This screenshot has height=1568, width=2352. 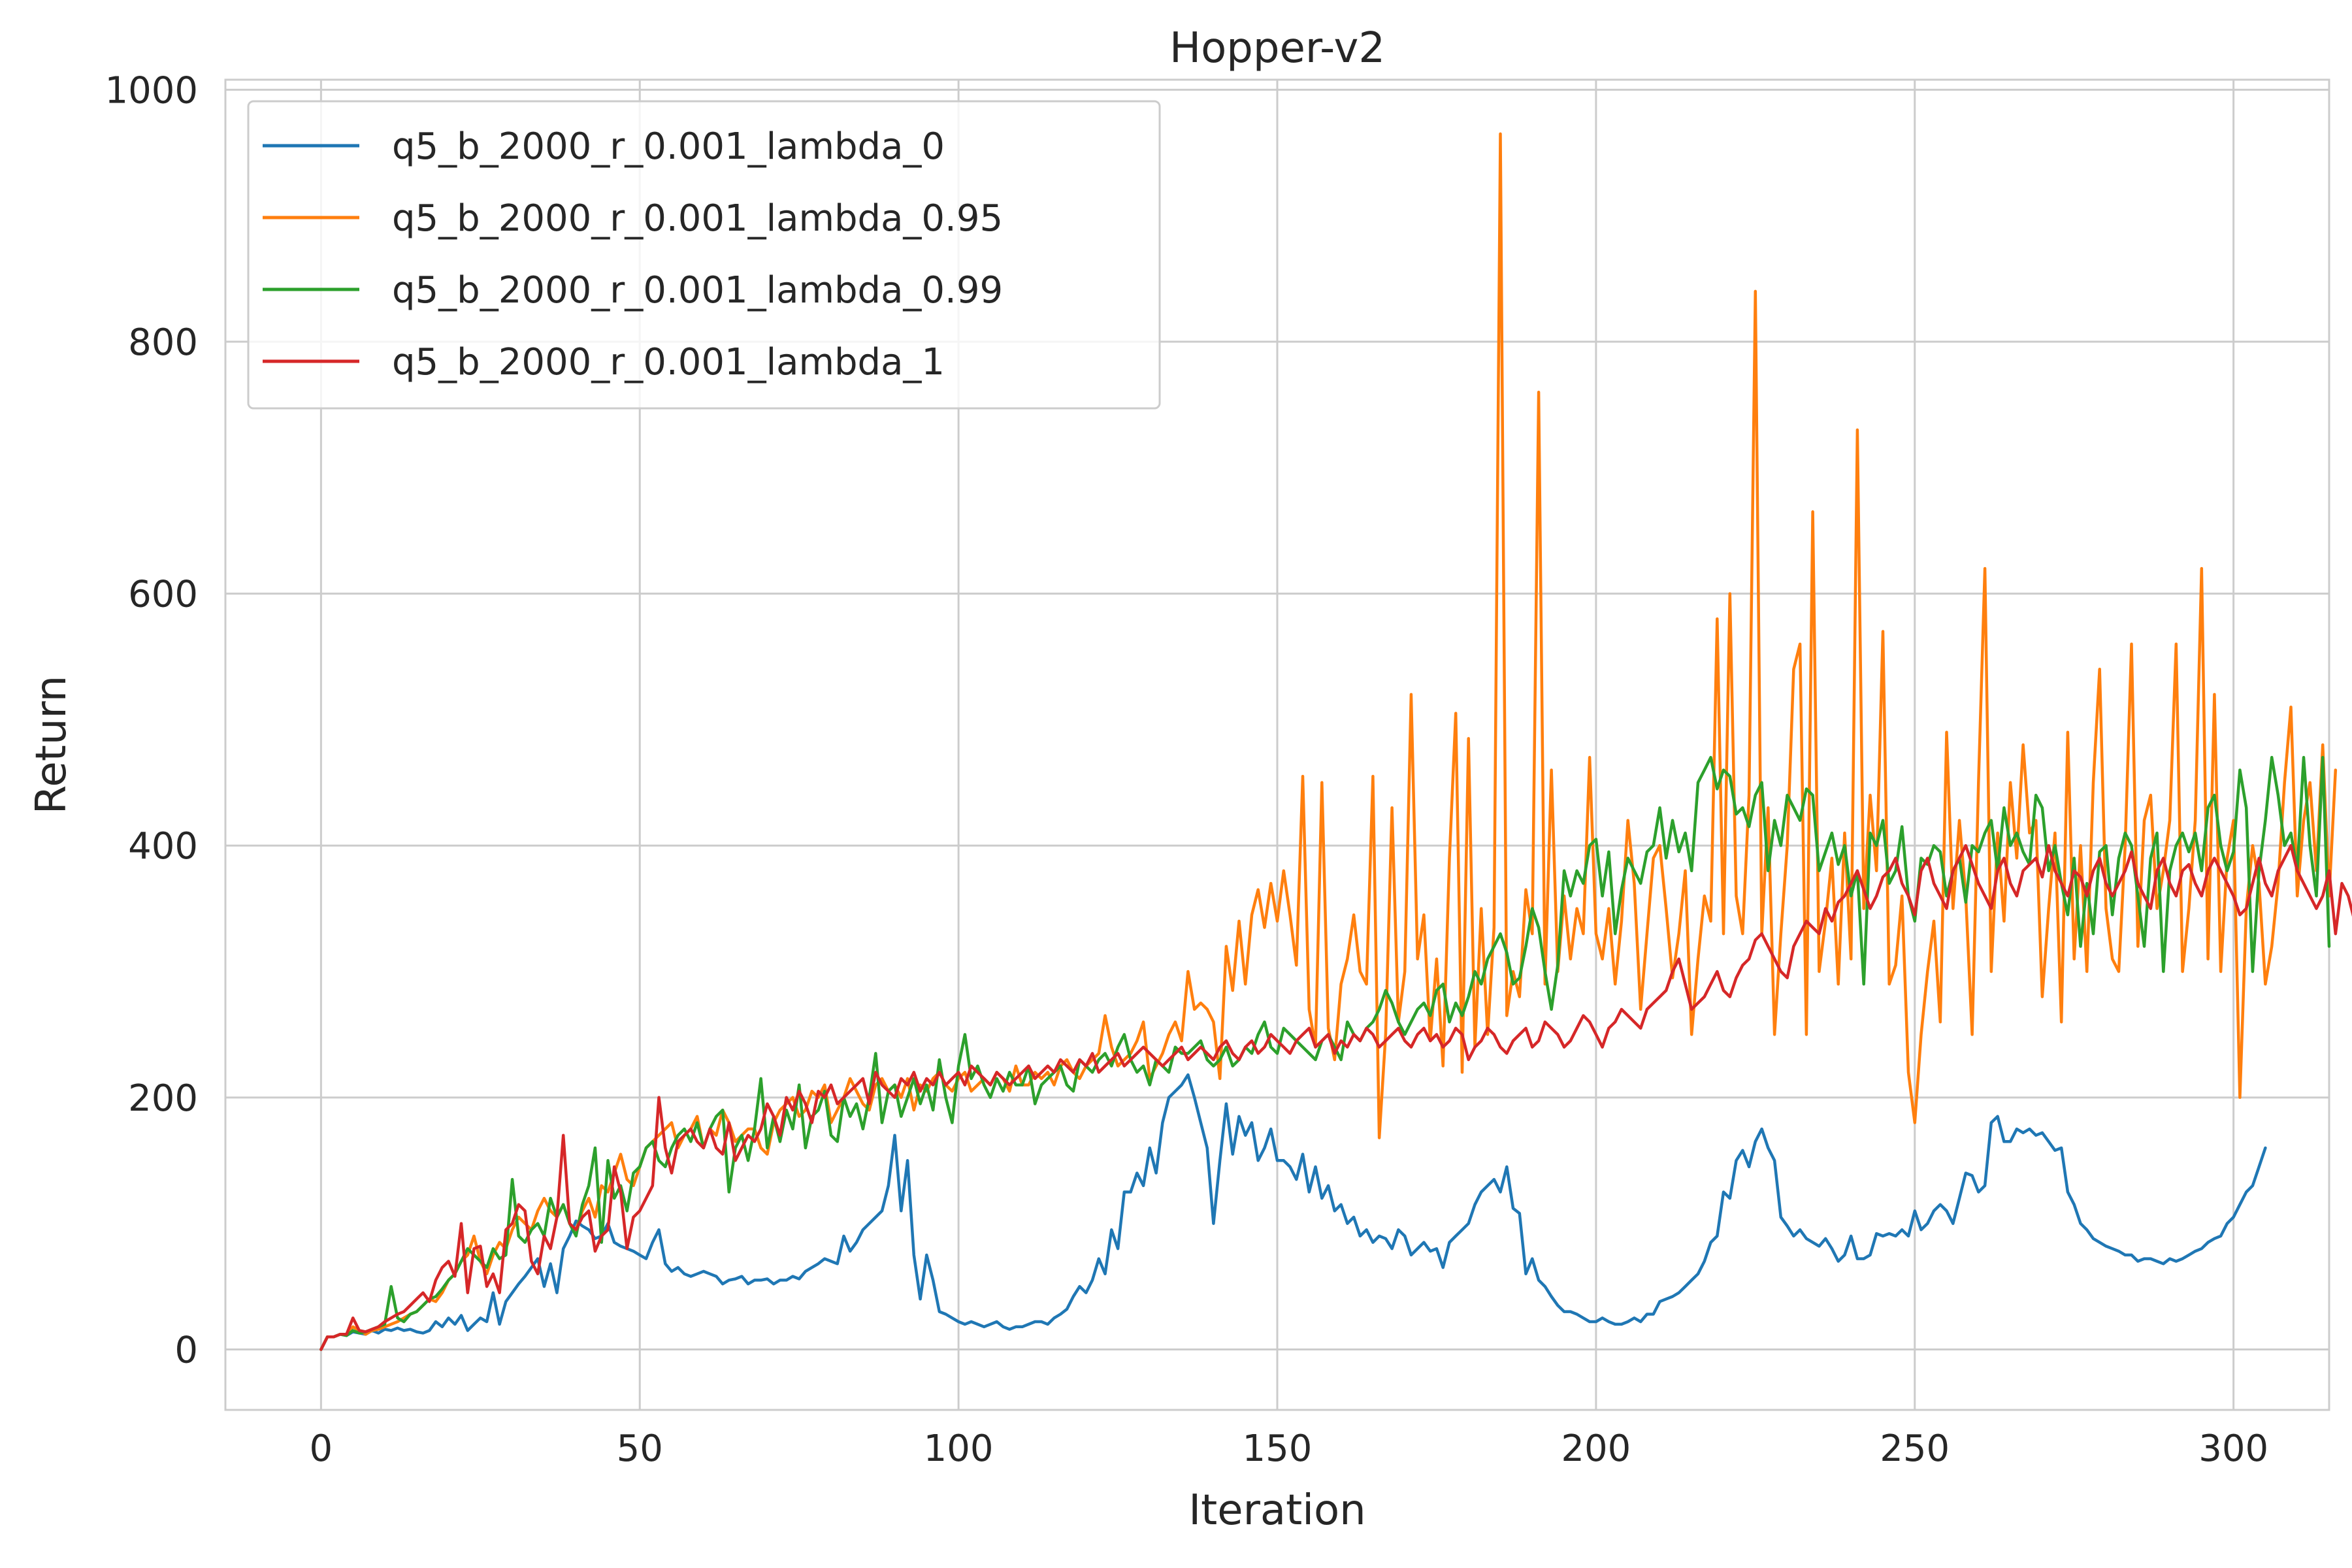 I want to click on x-tick-label: 250, so click(x=1915, y=1449).